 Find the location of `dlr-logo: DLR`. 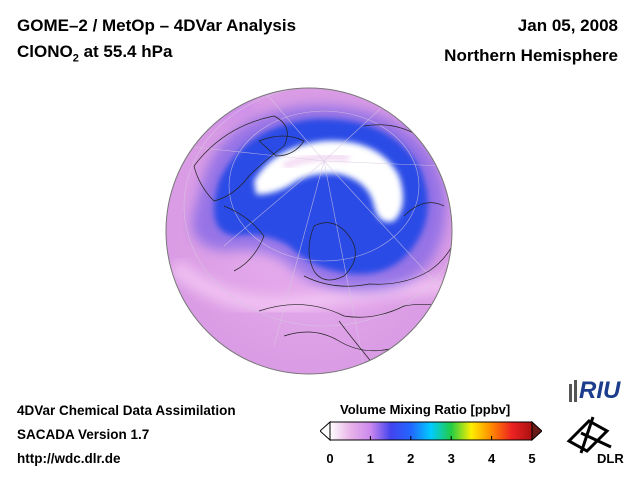

dlr-logo: DLR is located at coordinates (595, 441).